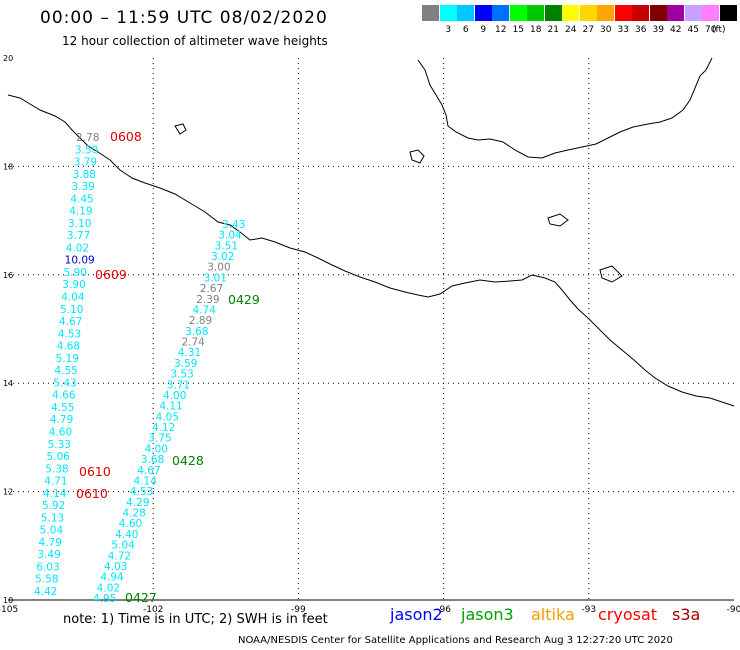 Image resolution: width=740 pixels, height=650 pixels. What do you see at coordinates (133, 514) in the screenshot?
I see `track-b-value: 4.28` at bounding box center [133, 514].